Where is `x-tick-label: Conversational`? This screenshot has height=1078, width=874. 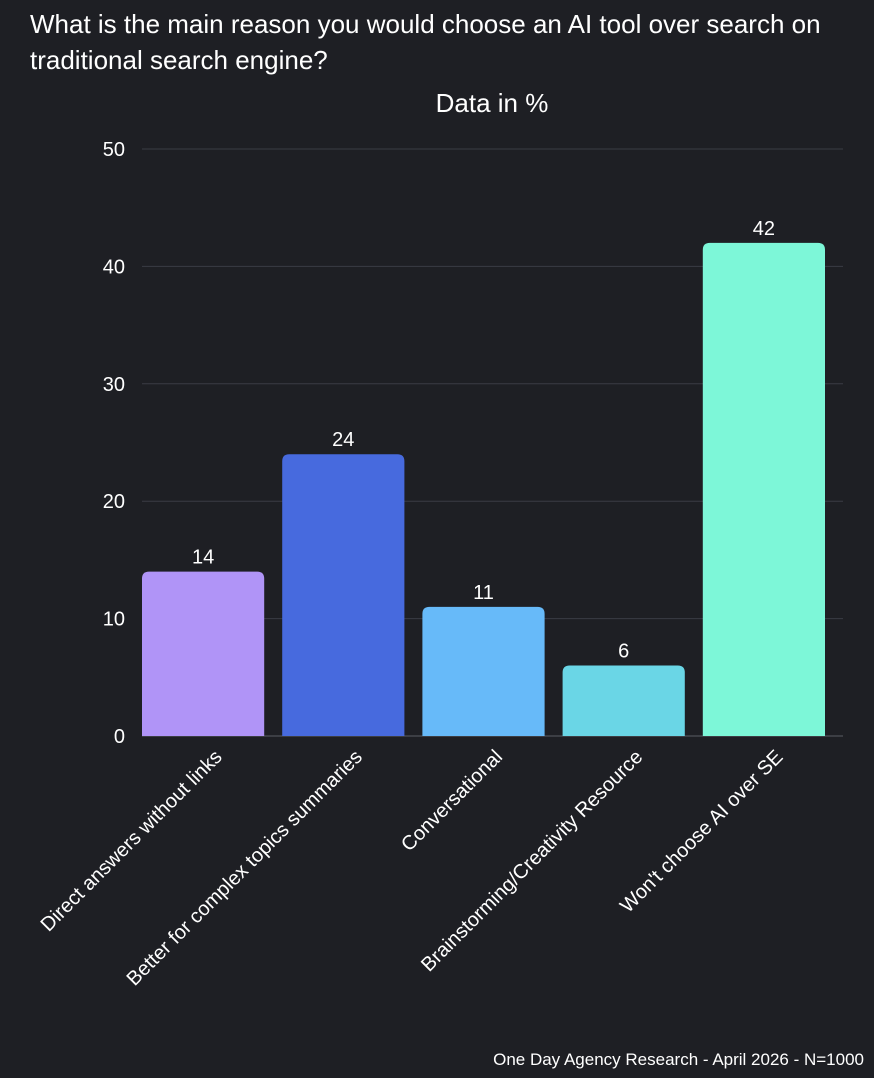
x-tick-label: Conversational is located at coordinates (452, 801).